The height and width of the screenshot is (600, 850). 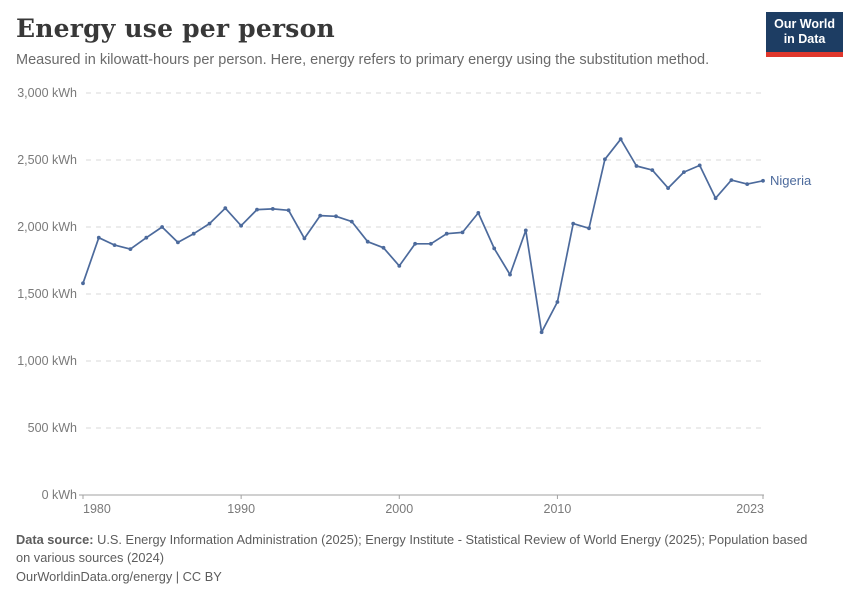 I want to click on y-axis-label: 1,000 kWh, so click(x=47, y=361).